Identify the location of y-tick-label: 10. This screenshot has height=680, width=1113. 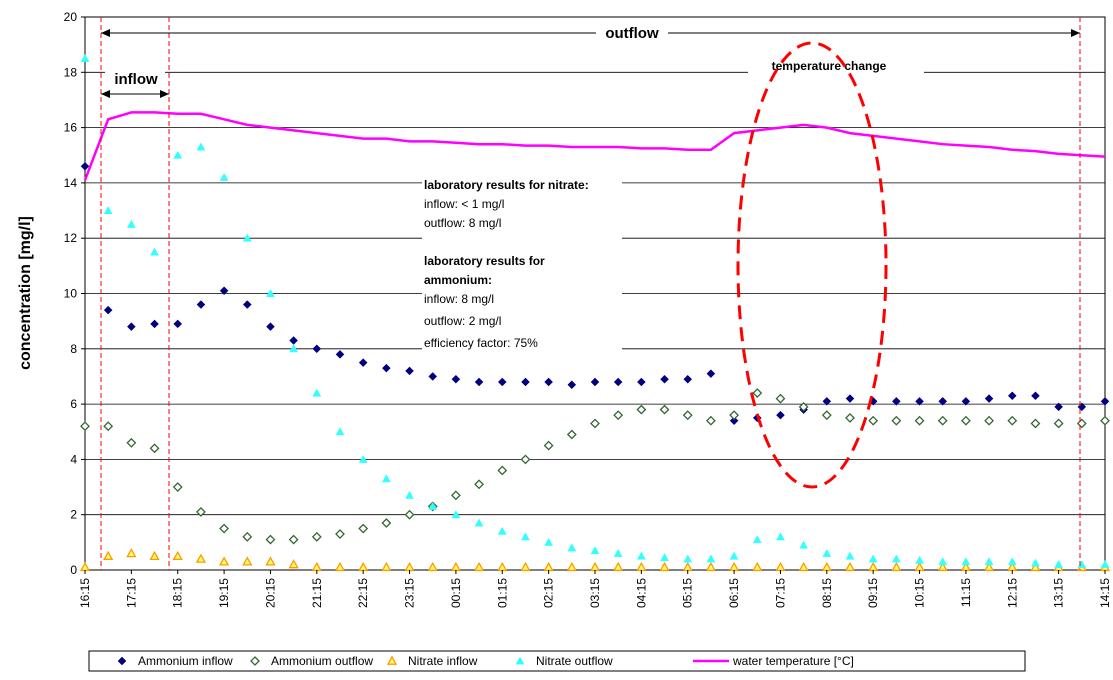
(71, 294).